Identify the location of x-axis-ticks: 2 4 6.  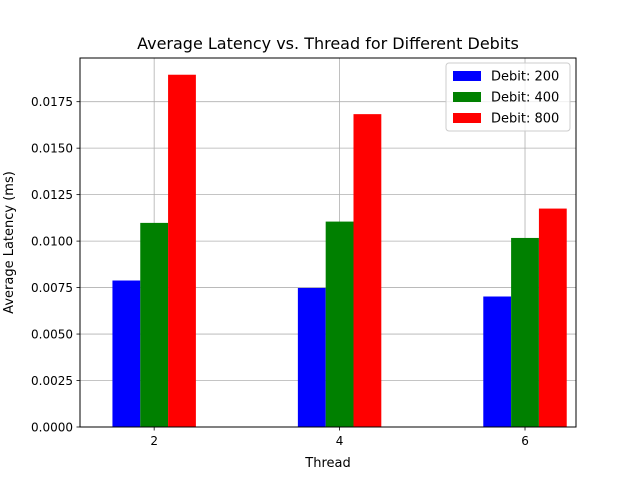
(339, 437).